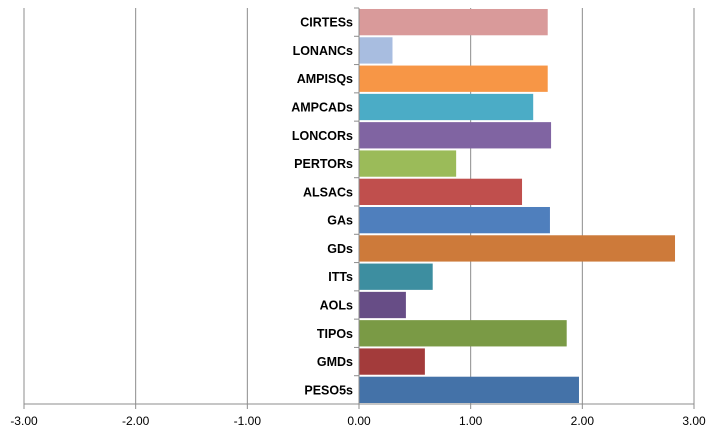  I want to click on bar-ITTs, so click(396, 276).